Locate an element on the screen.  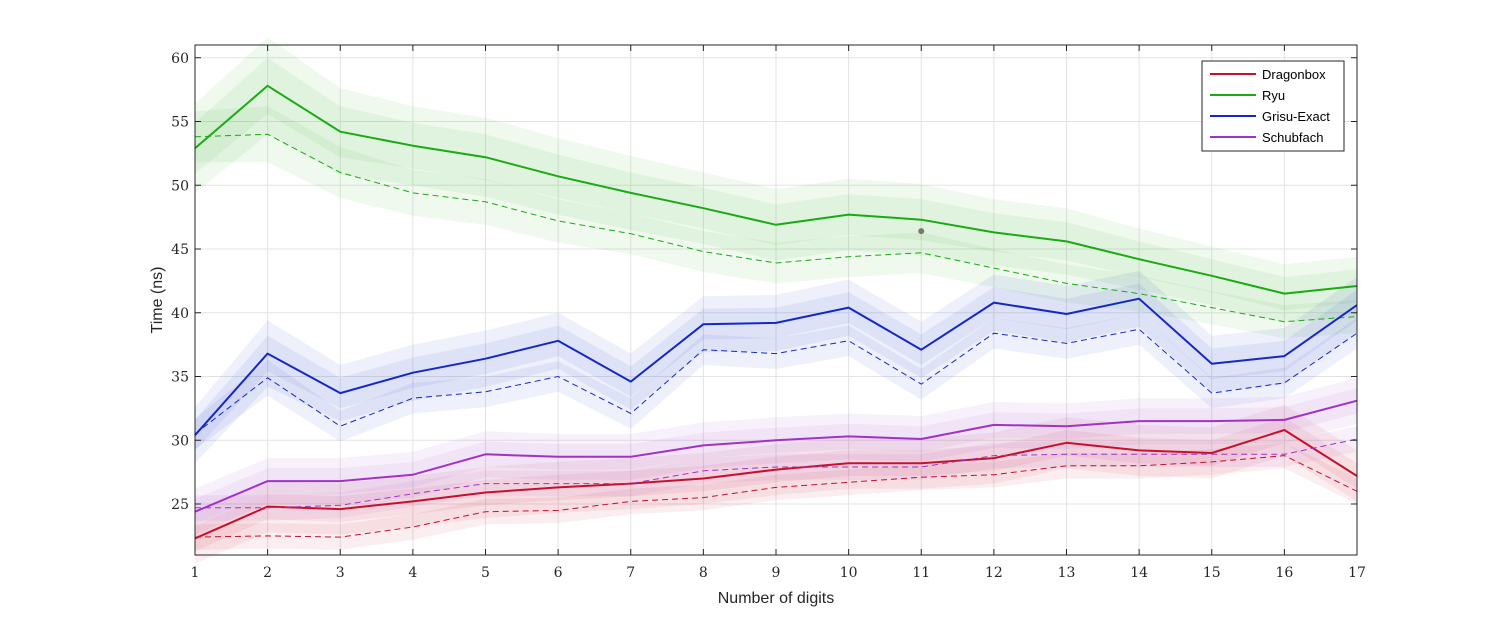
schubfach-mean-line is located at coordinates (776, 456).